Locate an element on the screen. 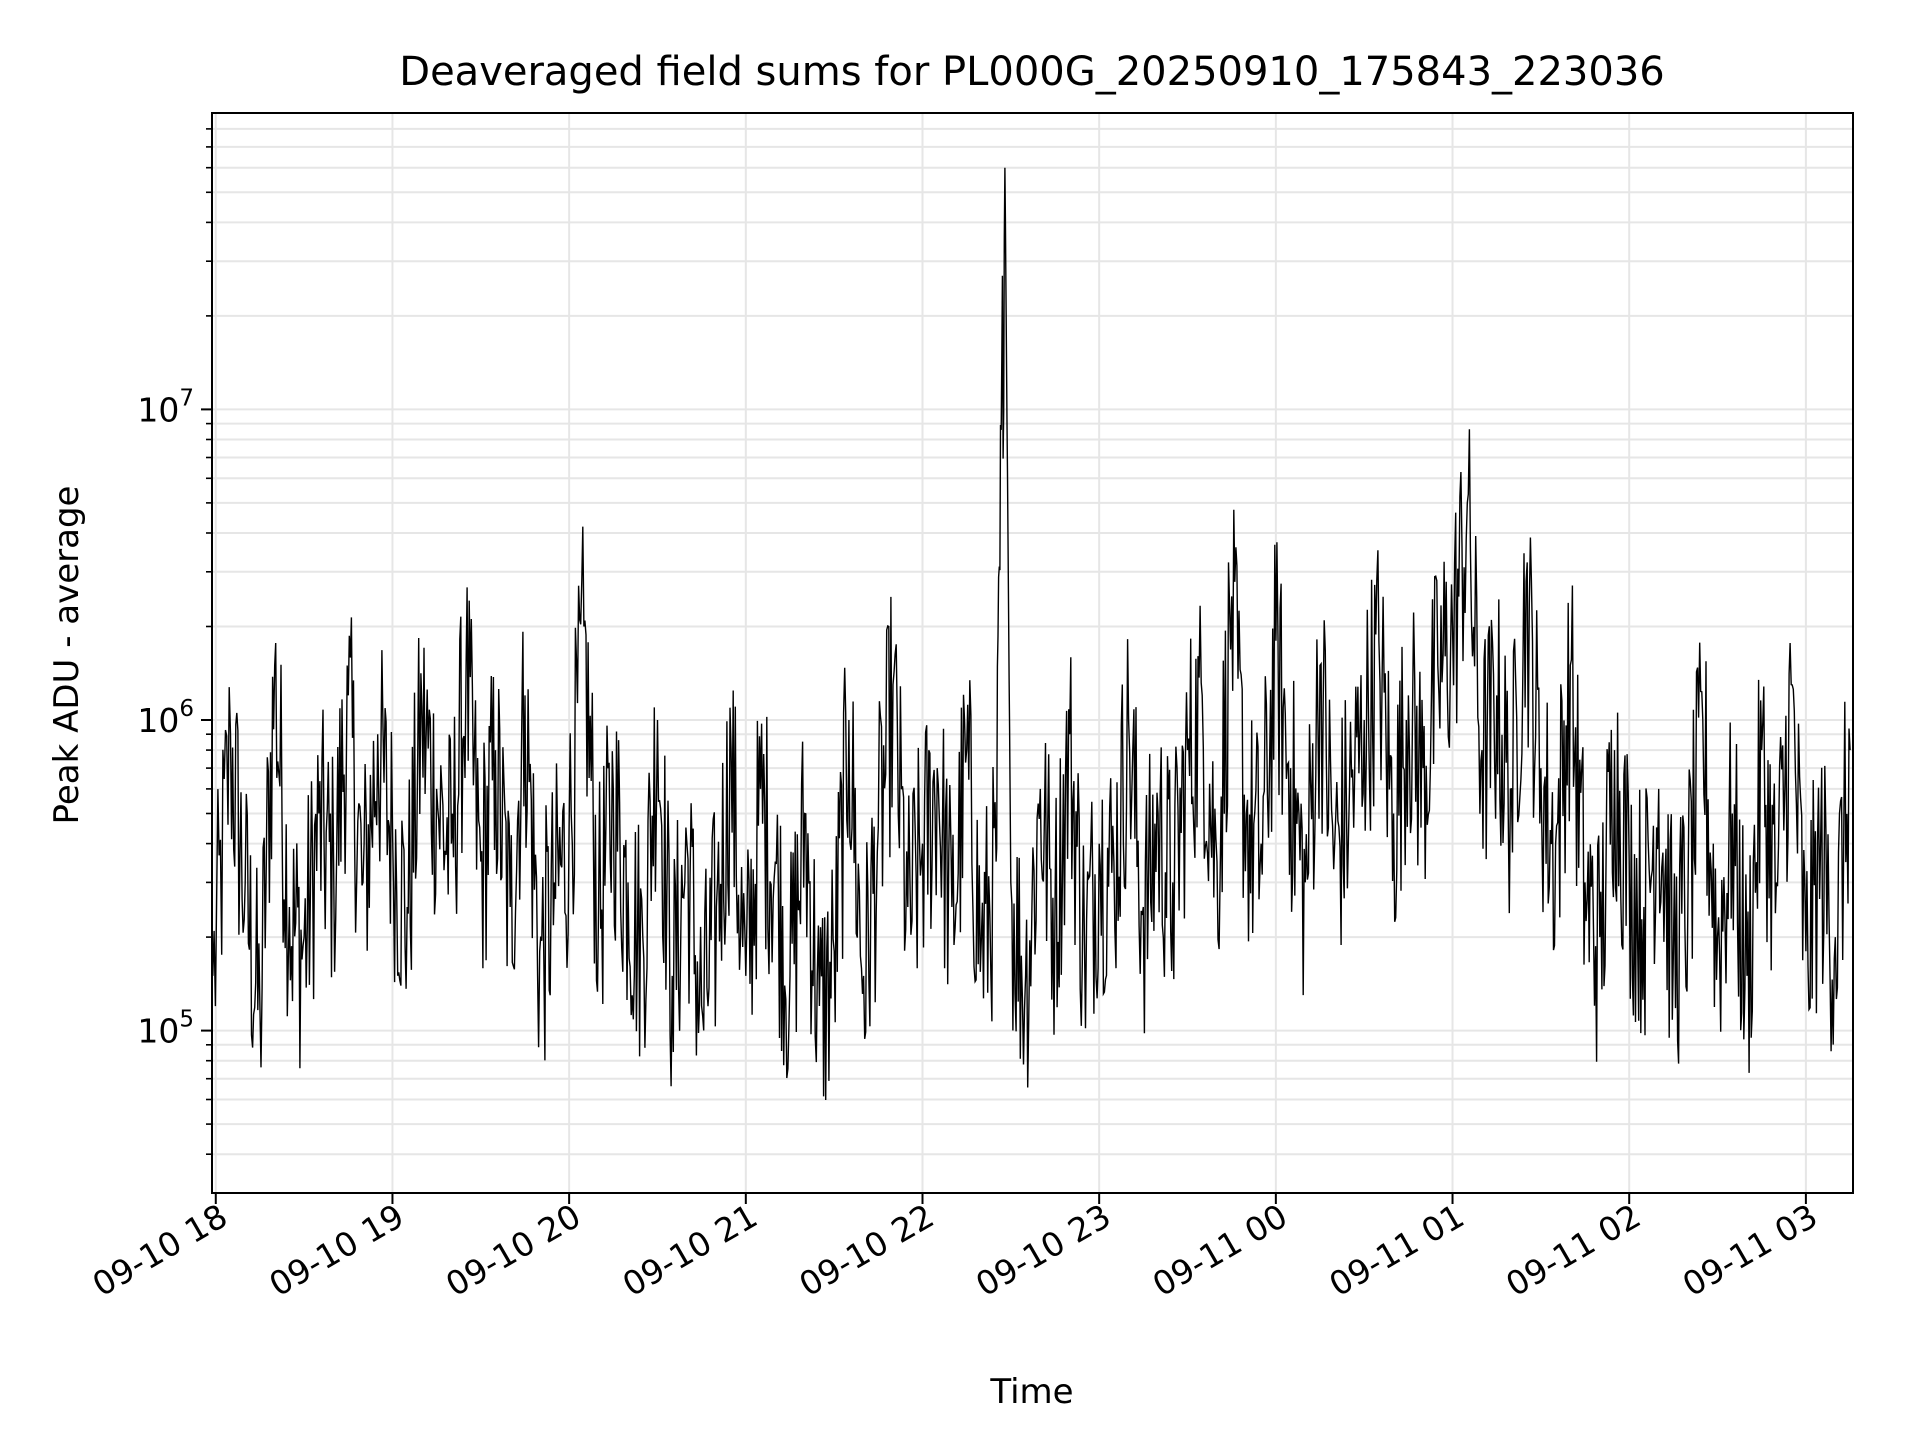 This screenshot has width=1920, height=1440. y-axis: 10⁵ 10⁶ 10⁷ is located at coordinates (174, 641).